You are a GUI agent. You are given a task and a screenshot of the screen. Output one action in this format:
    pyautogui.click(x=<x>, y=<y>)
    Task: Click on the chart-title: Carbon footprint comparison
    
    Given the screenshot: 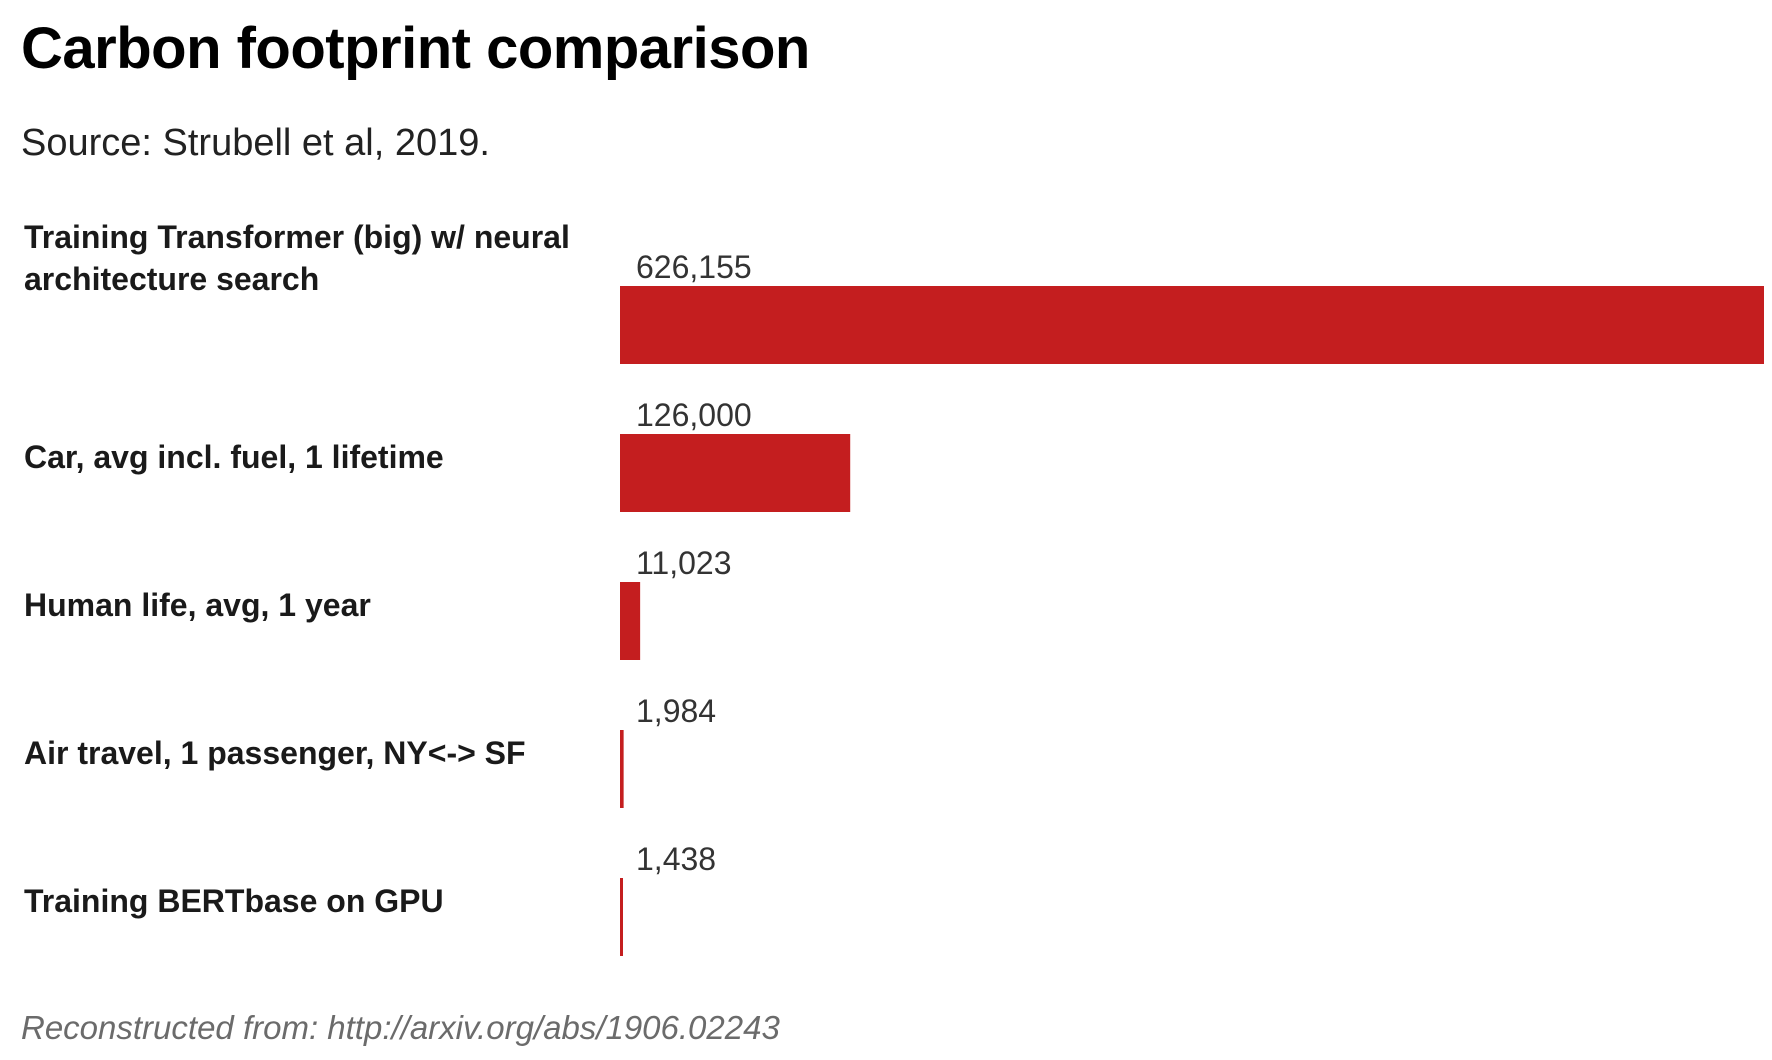 What is the action you would take?
    pyautogui.click(x=415, y=48)
    